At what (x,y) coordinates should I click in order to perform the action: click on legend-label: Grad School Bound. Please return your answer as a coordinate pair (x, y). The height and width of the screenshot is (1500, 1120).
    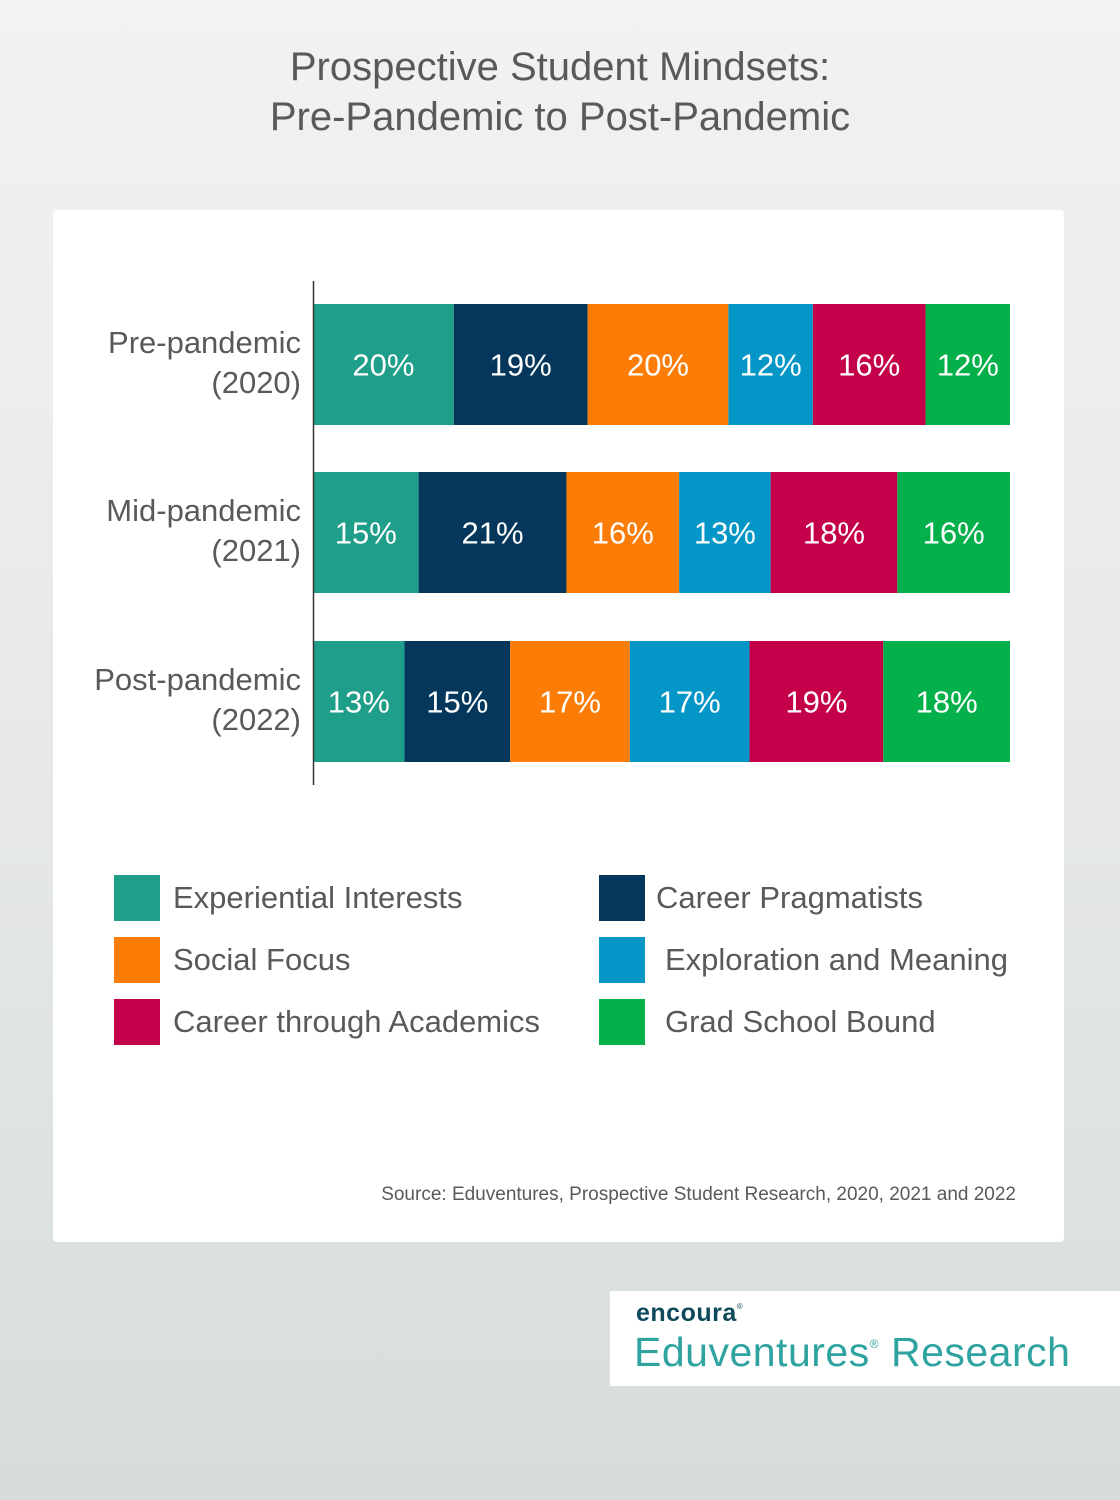
    Looking at the image, I should click on (800, 1021).